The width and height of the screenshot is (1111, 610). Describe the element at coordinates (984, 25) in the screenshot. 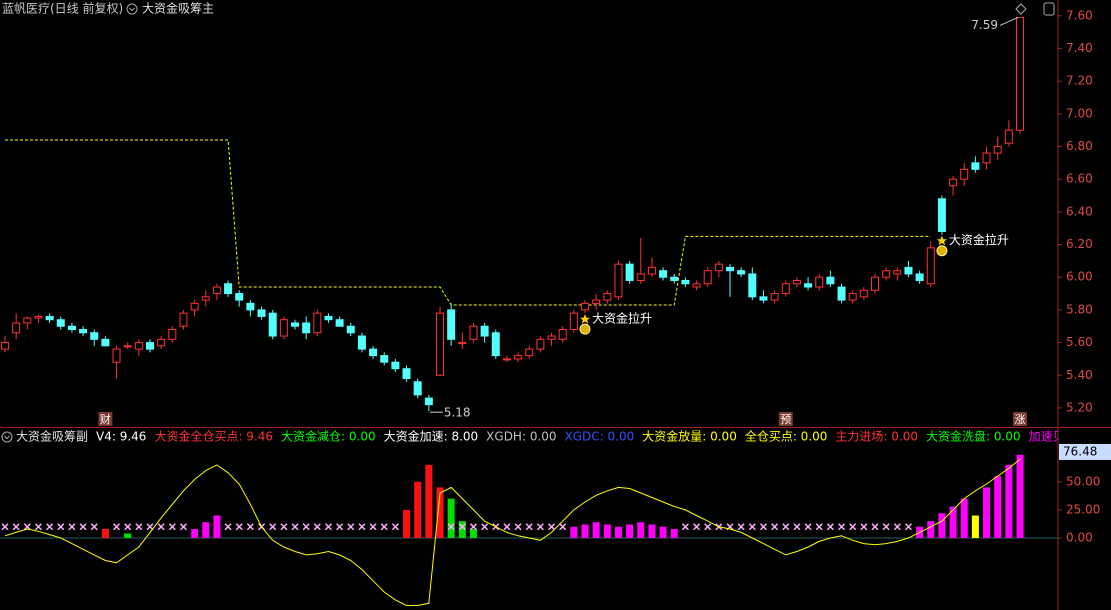

I see `high-label: 7.59` at that location.